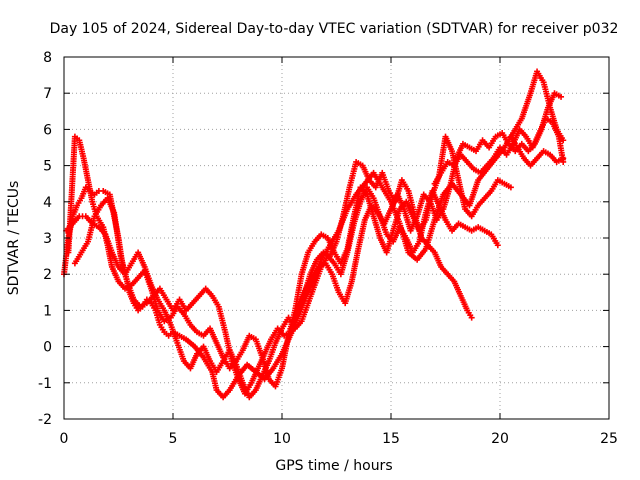 This screenshot has height=480, width=640. What do you see at coordinates (173, 439) in the screenshot?
I see `x-tick-label: 5` at bounding box center [173, 439].